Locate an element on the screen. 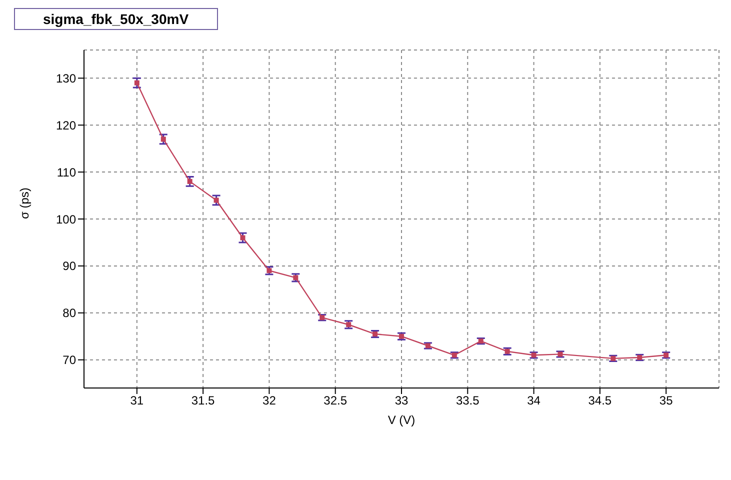 The image size is (731, 480). x-tick-label: 31.5 is located at coordinates (203, 401).